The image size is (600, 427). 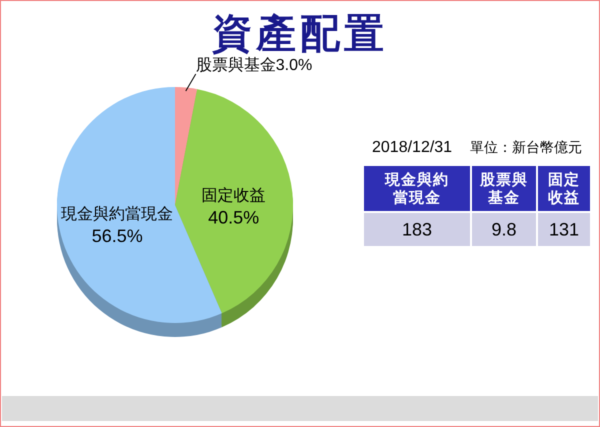 What do you see at coordinates (117, 213) in the screenshot?
I see `slice-label: 現金與約當現金` at bounding box center [117, 213].